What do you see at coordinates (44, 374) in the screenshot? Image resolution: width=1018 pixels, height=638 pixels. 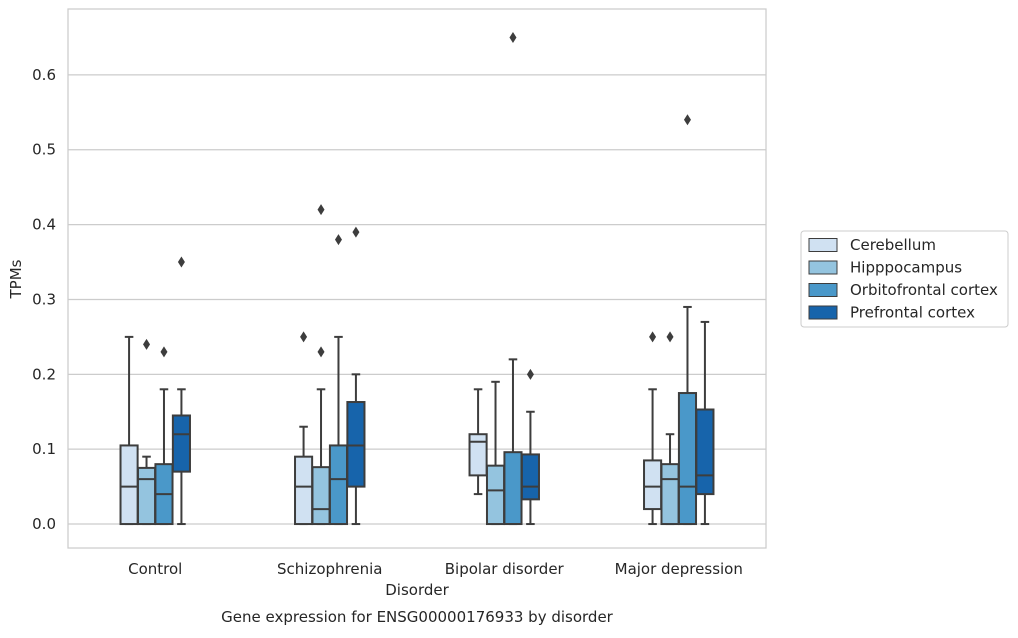 I see `y-tick-label: 0.2` at bounding box center [44, 374].